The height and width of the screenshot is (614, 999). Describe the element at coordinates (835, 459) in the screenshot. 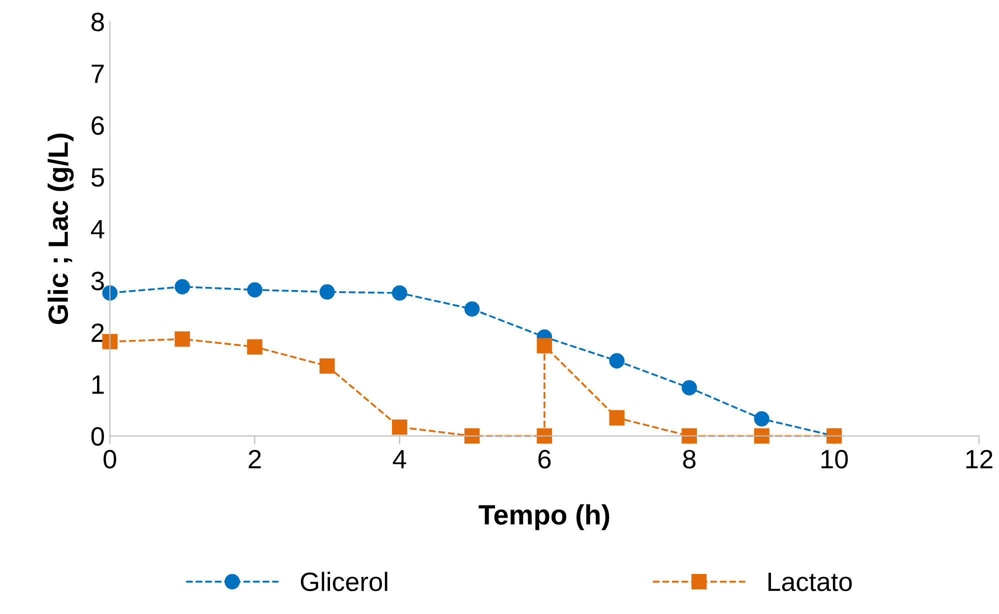

I see `x-tick-label: 10` at that location.